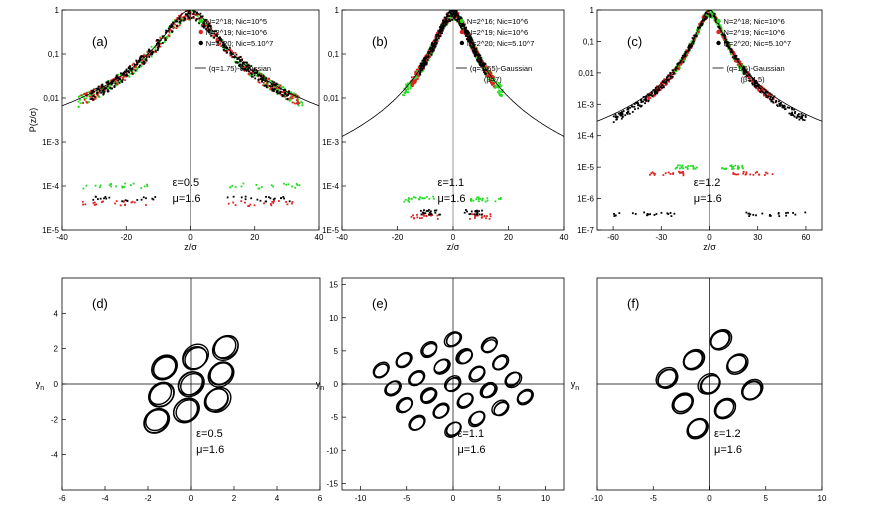 This screenshot has height=513, width=872. What do you see at coordinates (319, 237) in the screenshot?
I see `x-tick-label: 40` at bounding box center [319, 237].